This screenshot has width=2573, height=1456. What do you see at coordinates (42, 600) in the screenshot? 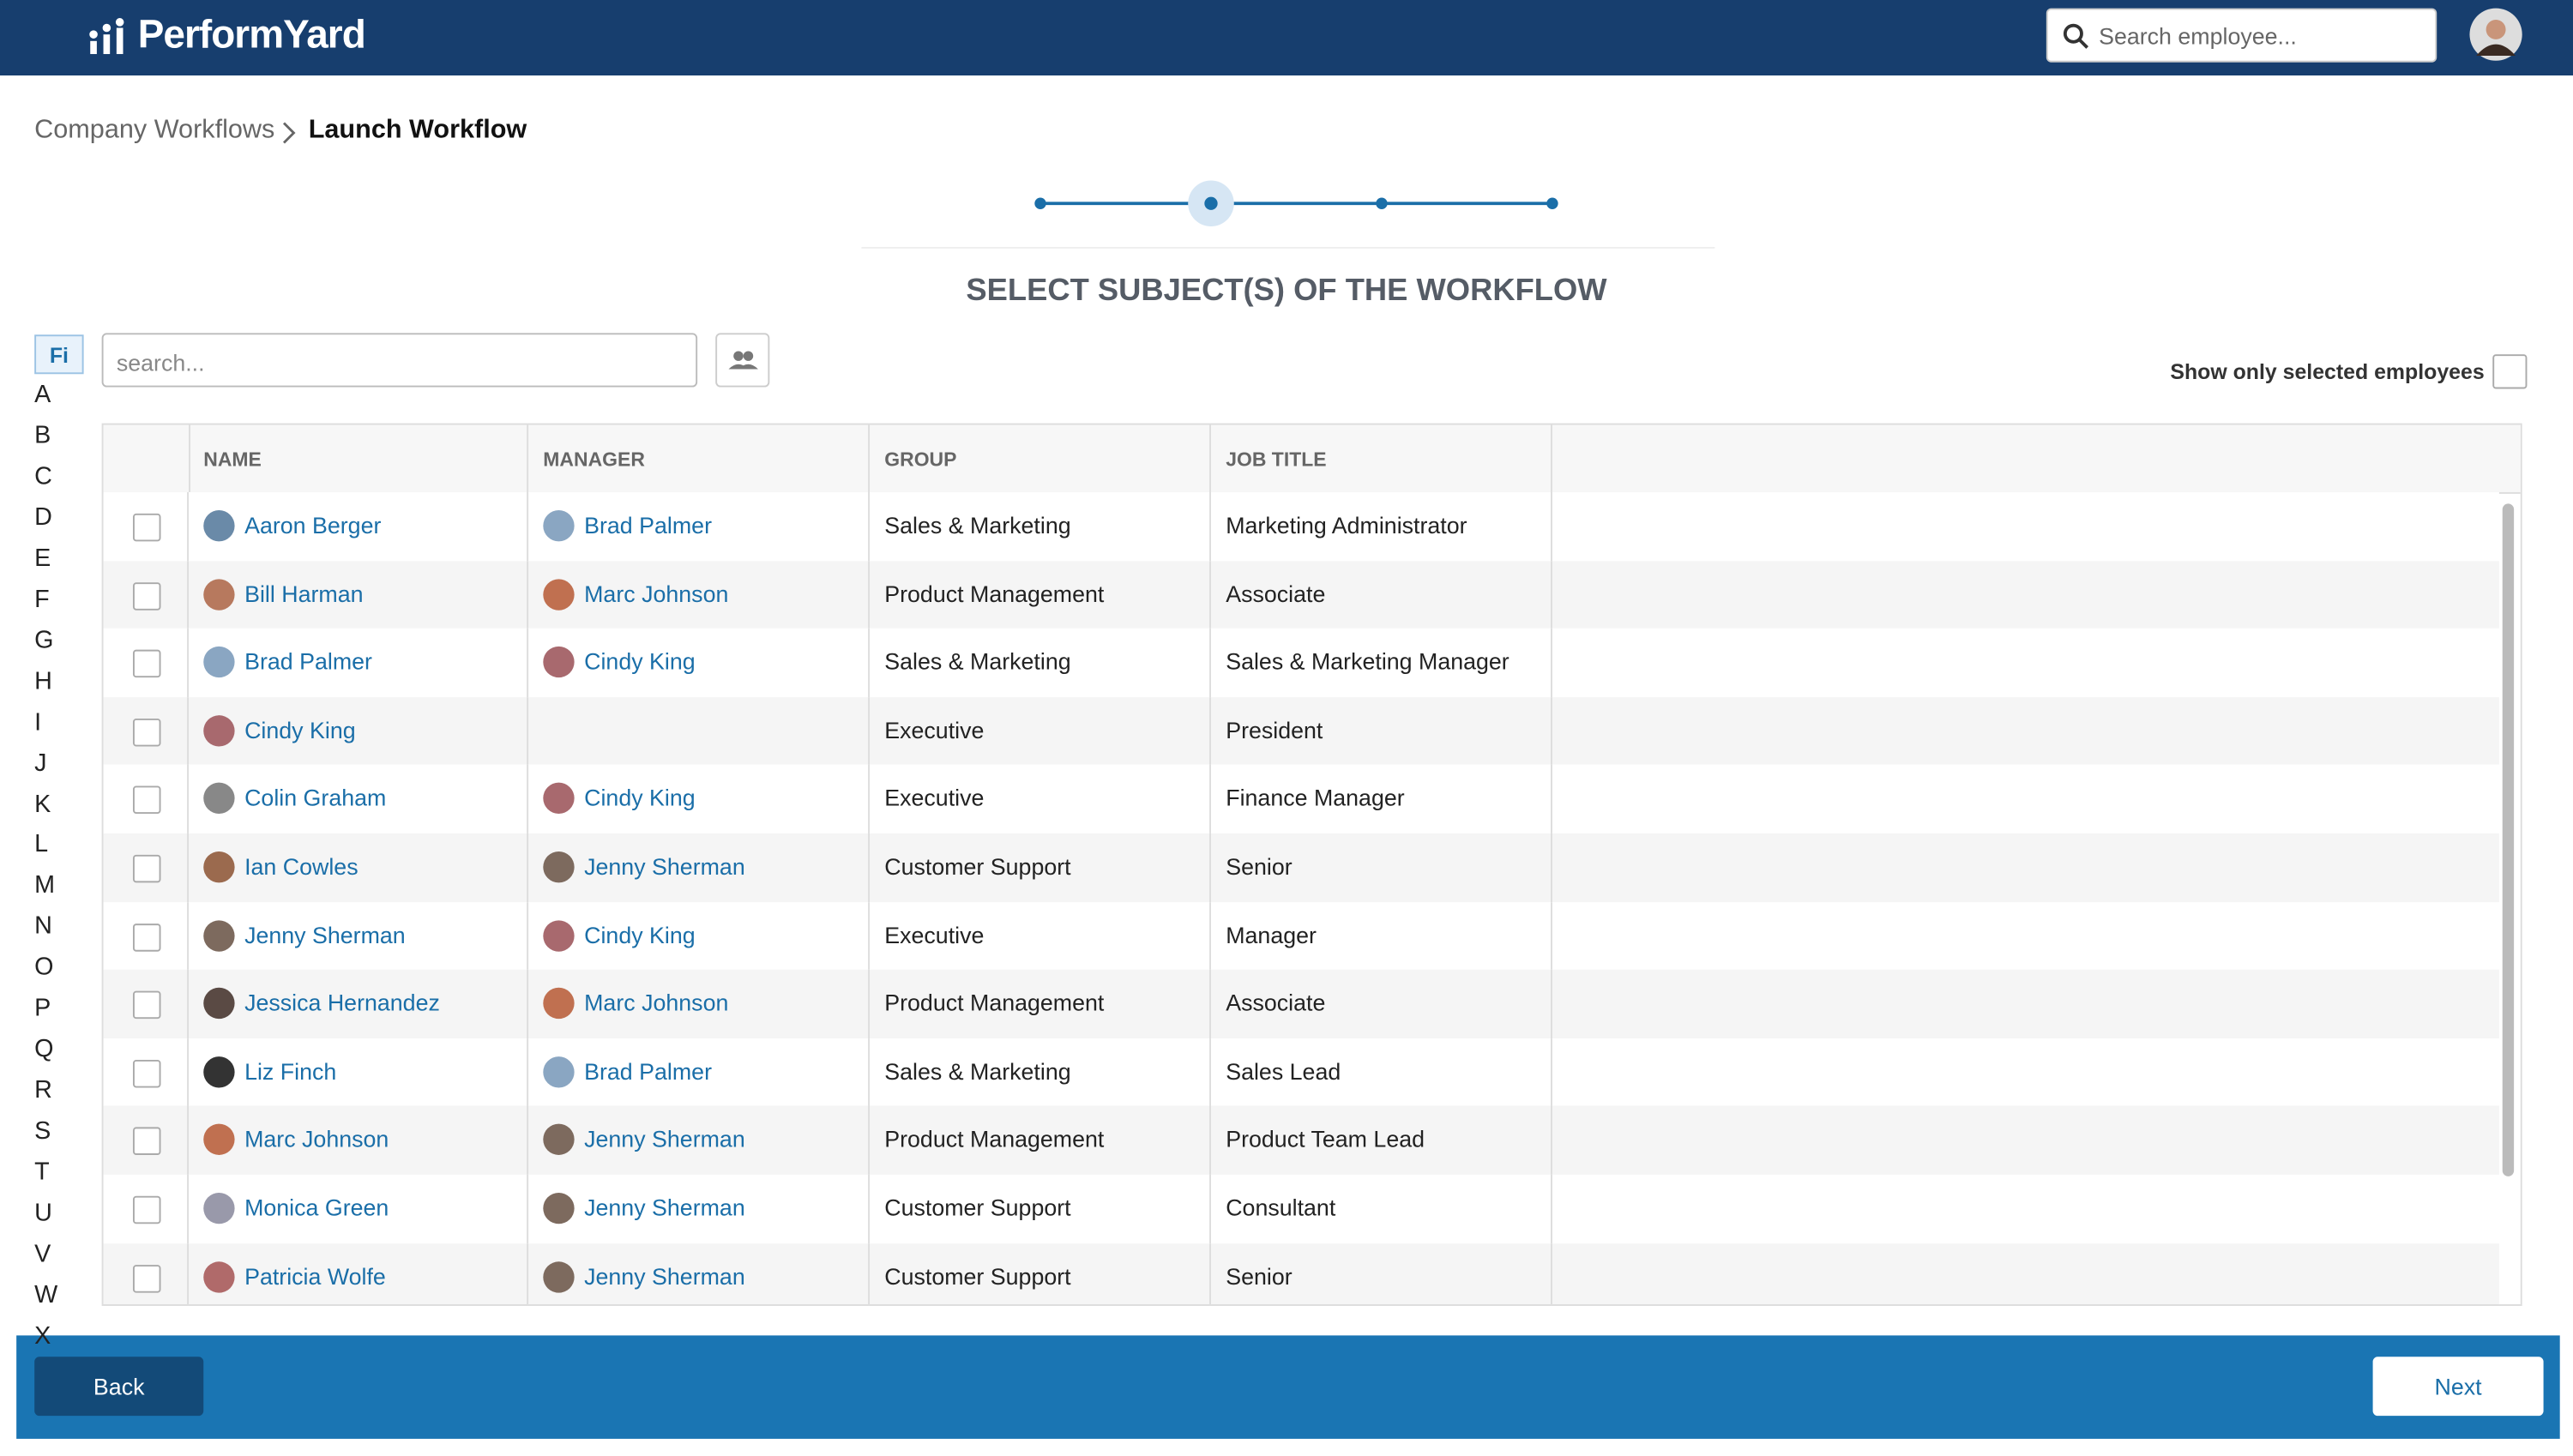
I see `letter-filter: F` at bounding box center [42, 600].